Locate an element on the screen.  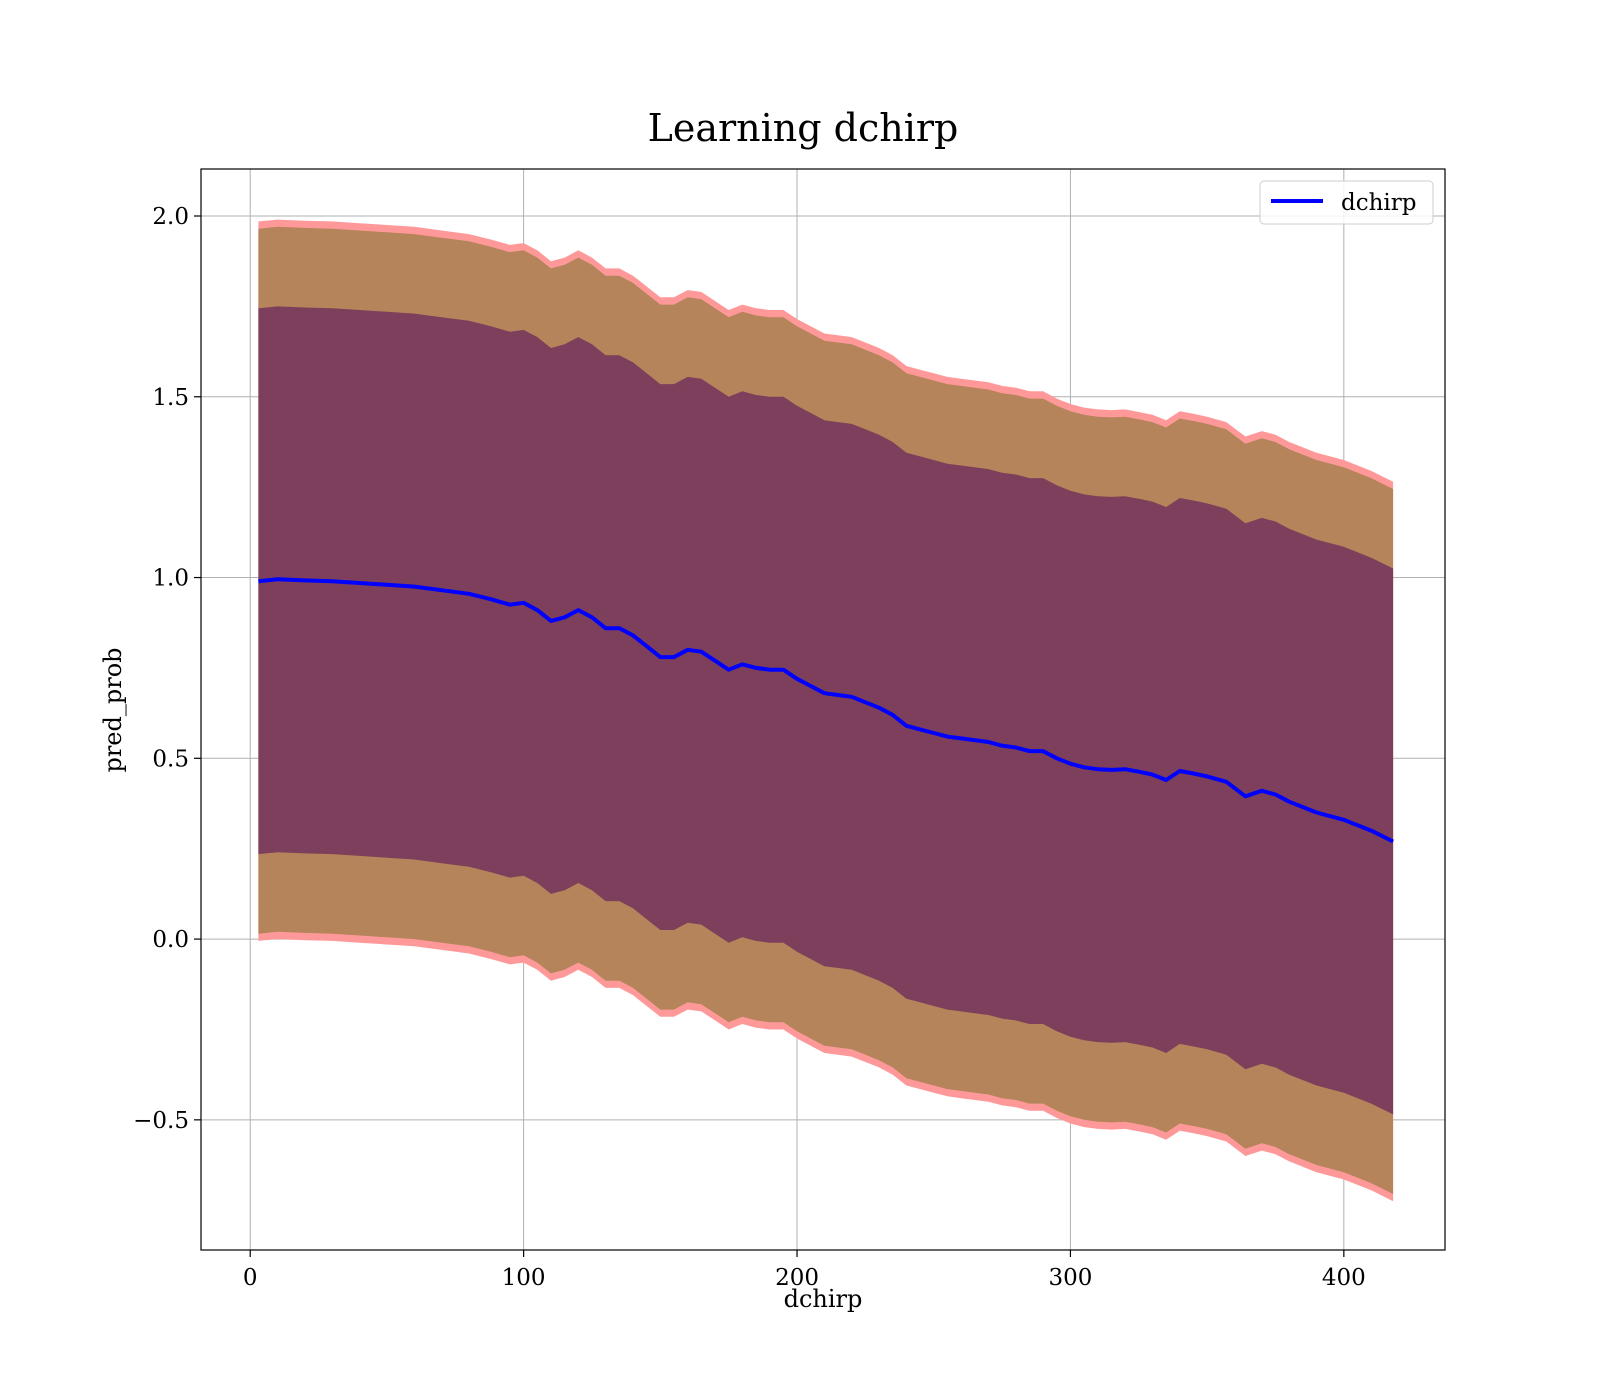
series-line-dchirp is located at coordinates (826, 710).